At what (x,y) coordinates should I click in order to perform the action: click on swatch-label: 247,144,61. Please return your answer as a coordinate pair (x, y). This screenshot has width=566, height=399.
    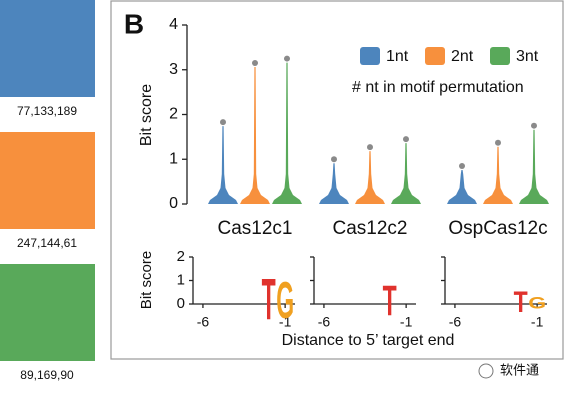
    Looking at the image, I should click on (47, 243).